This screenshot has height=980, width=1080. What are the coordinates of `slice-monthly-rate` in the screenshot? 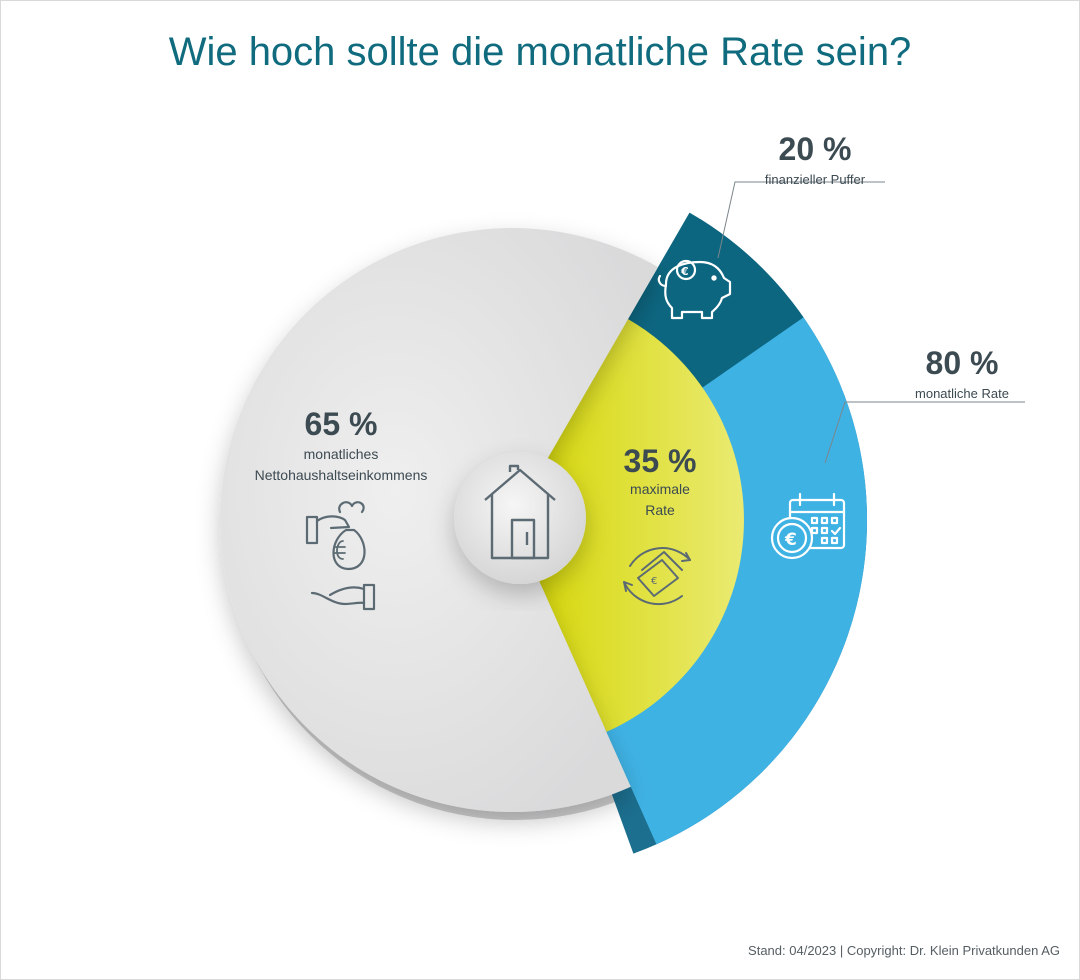 It's located at (735, 581).